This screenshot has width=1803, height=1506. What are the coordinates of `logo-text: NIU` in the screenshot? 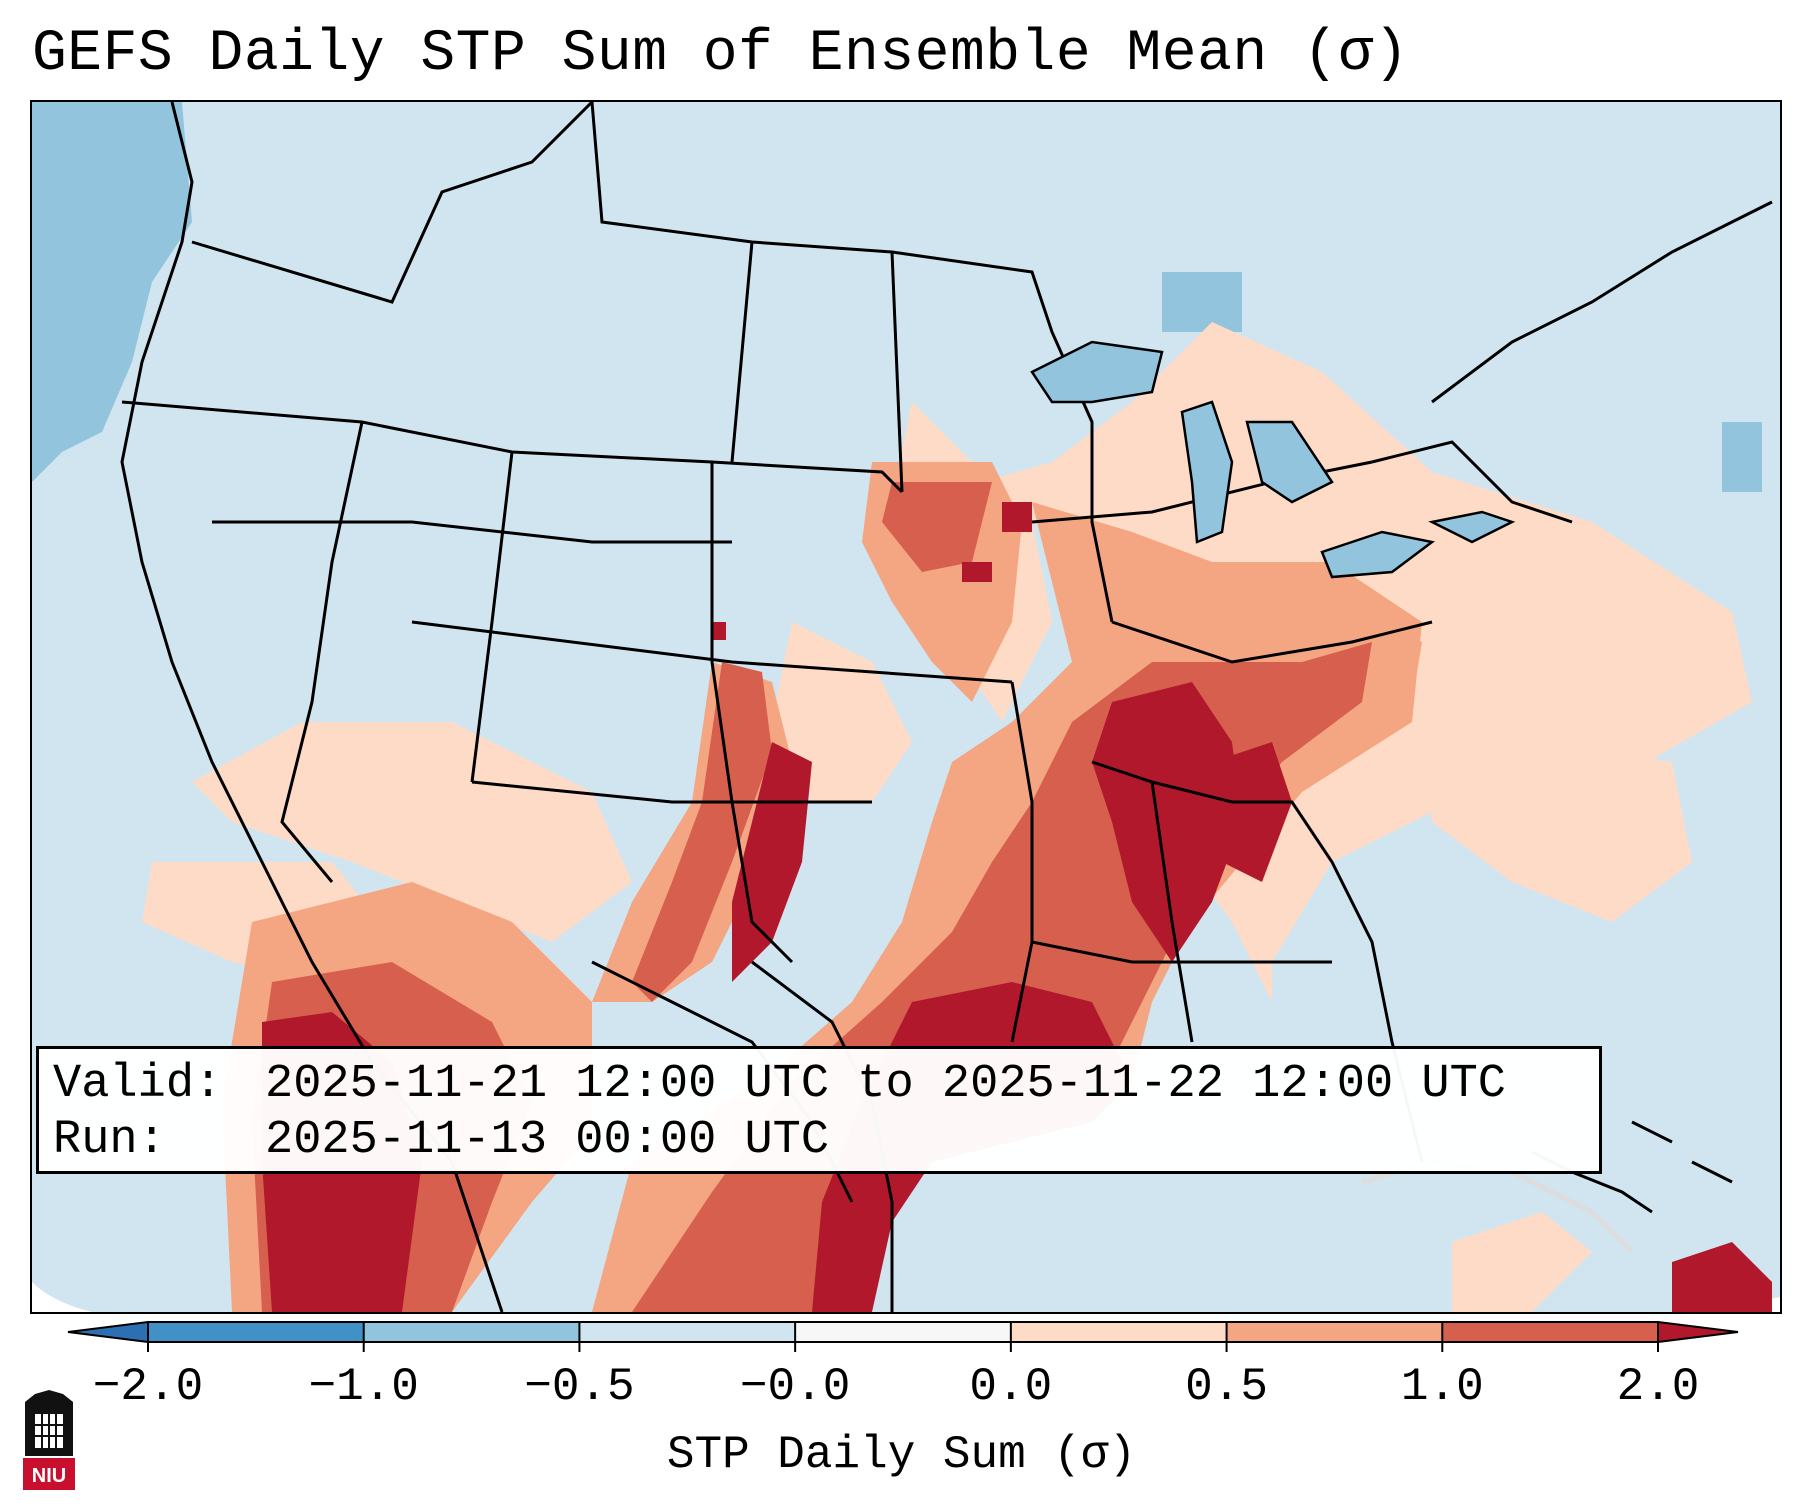 It's located at (49, 1476).